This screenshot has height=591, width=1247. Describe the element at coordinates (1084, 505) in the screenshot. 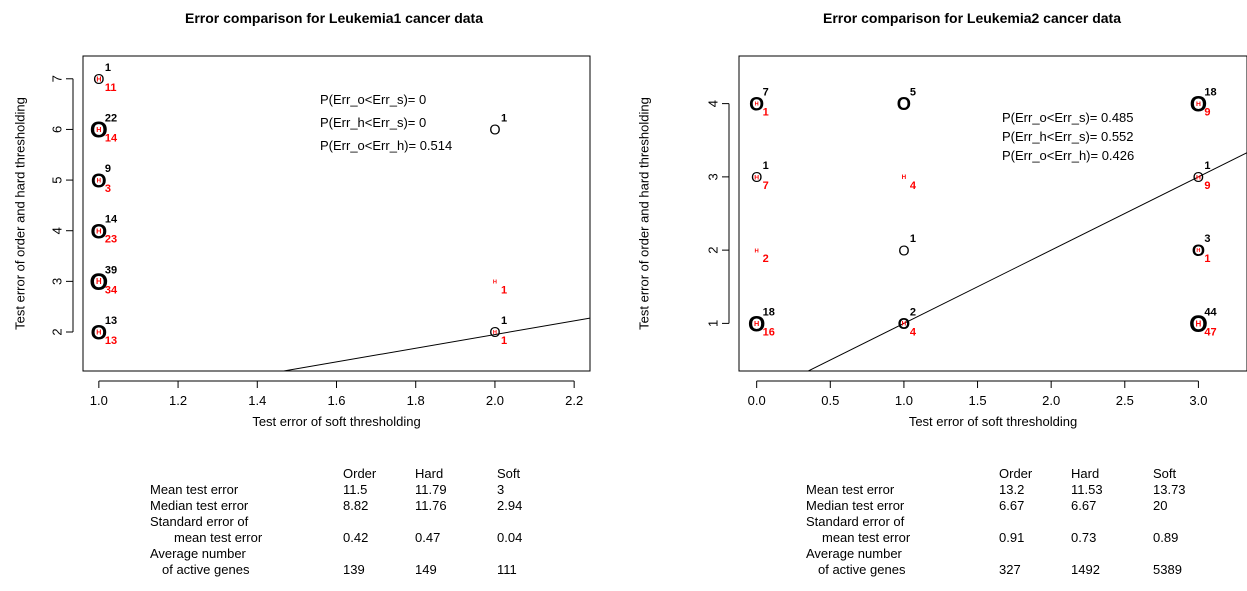

I see `hard-value: 6.67` at that location.